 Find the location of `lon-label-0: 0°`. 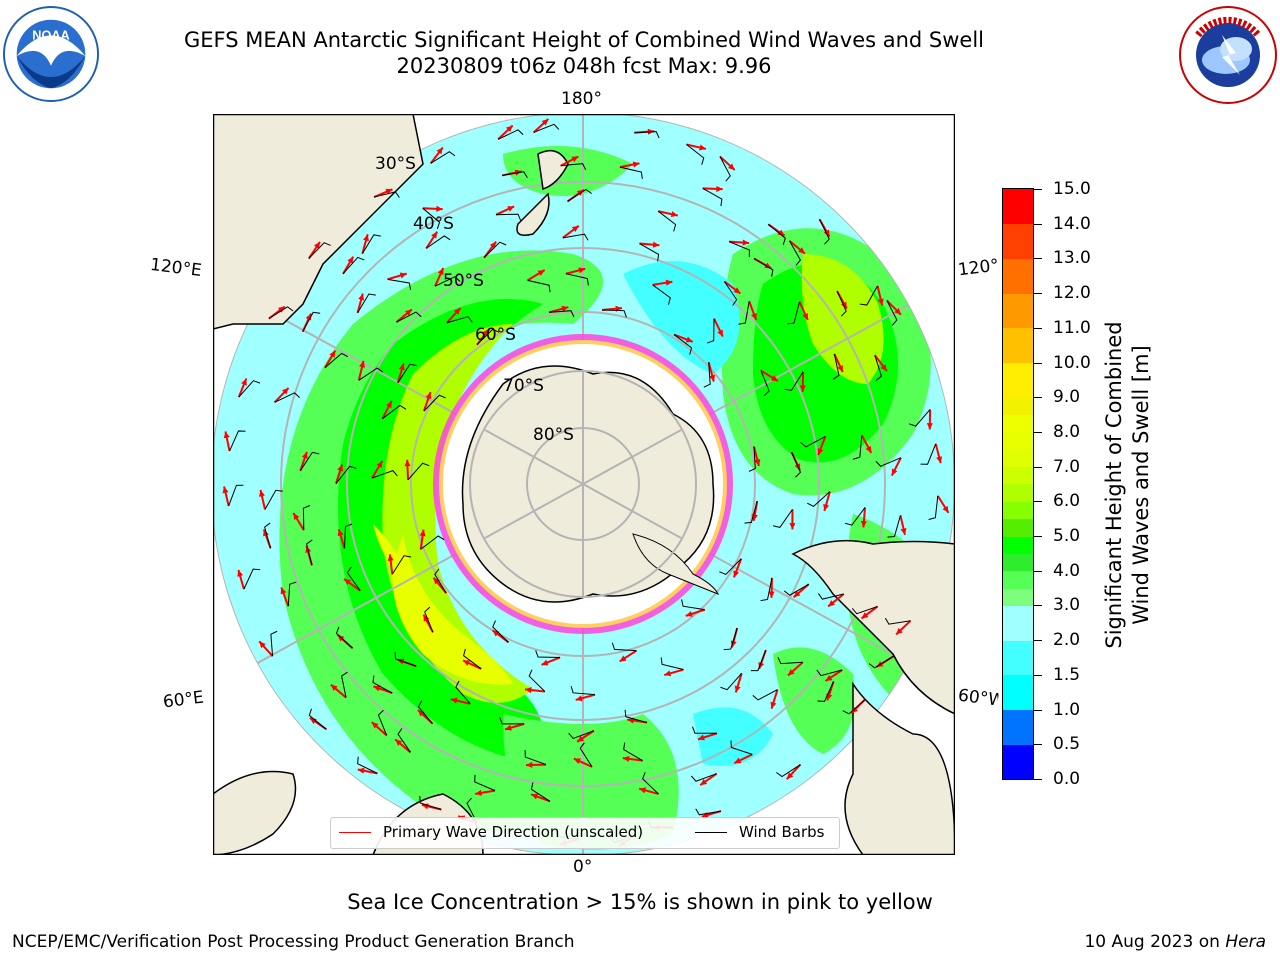

lon-label-0: 0° is located at coordinates (583, 867).